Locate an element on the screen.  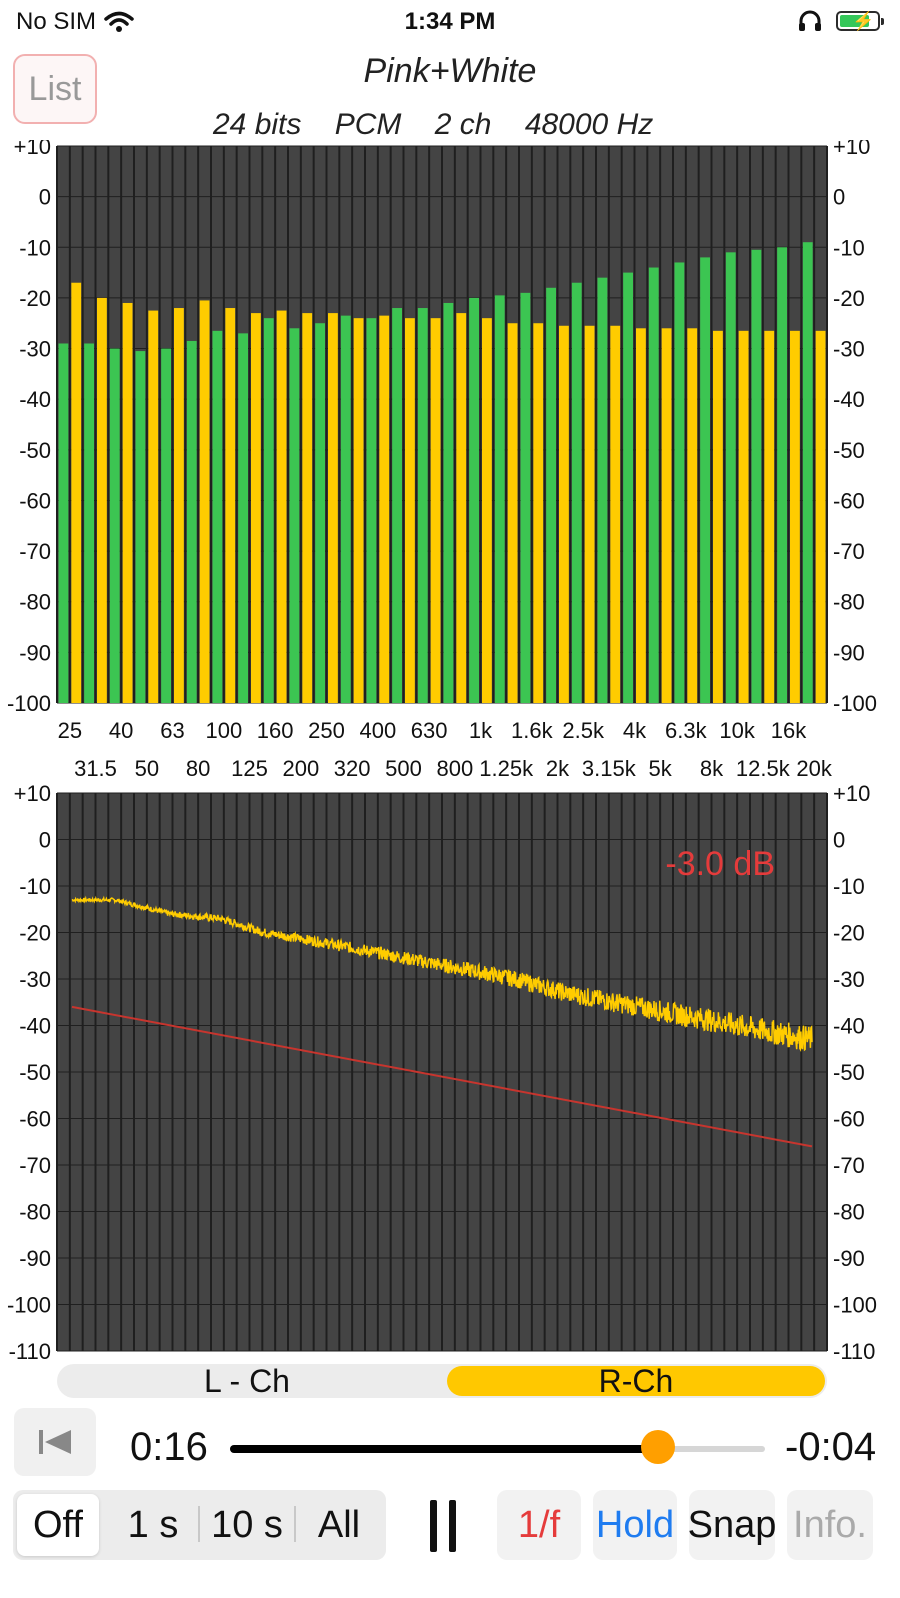
y-tick-label-left: -60 is located at coordinates (35, 1119).